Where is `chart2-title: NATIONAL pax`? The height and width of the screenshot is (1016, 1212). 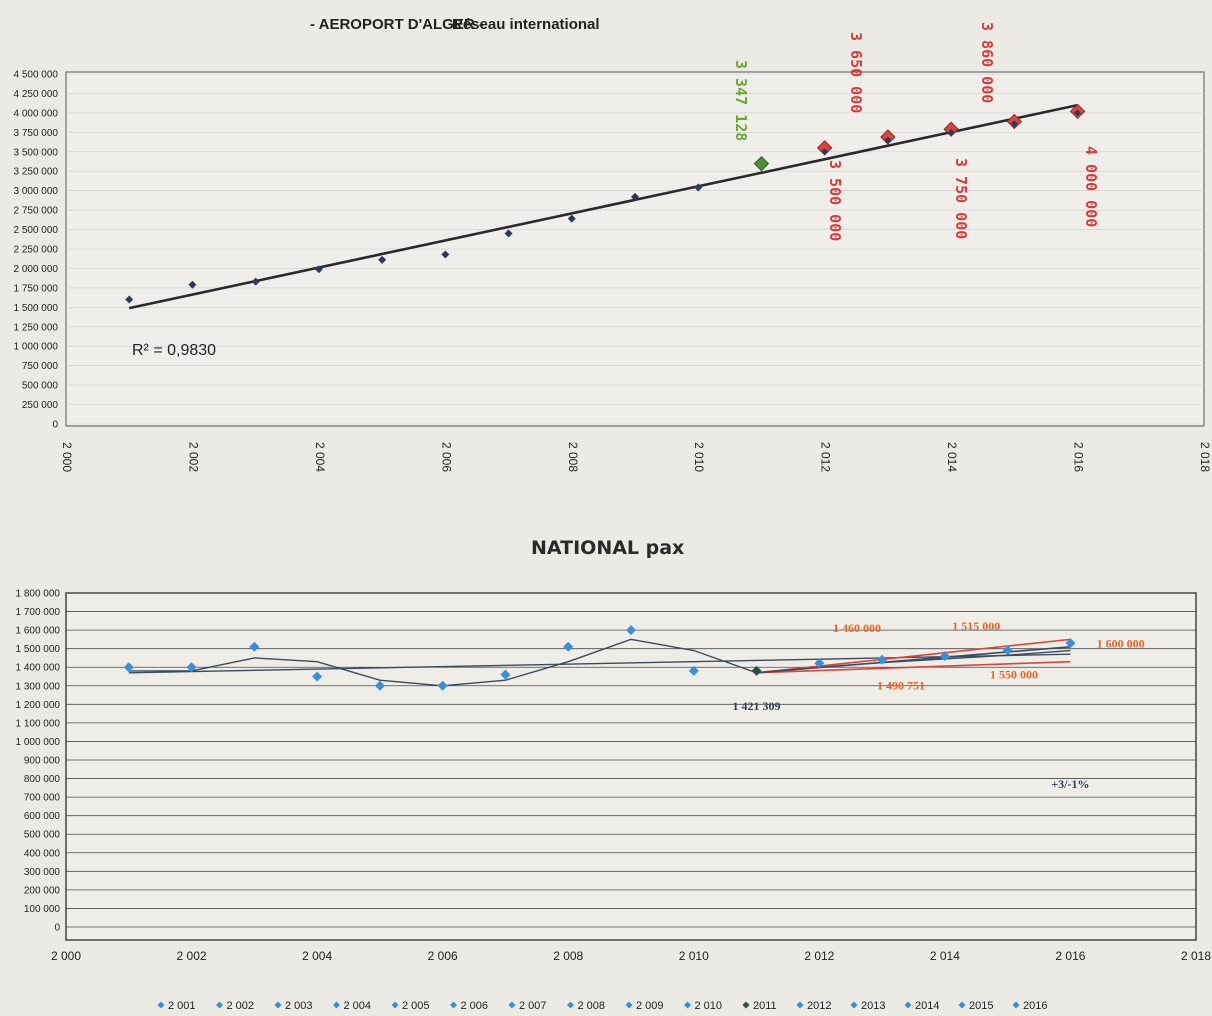
chart2-title: NATIONAL pax is located at coordinates (607, 548).